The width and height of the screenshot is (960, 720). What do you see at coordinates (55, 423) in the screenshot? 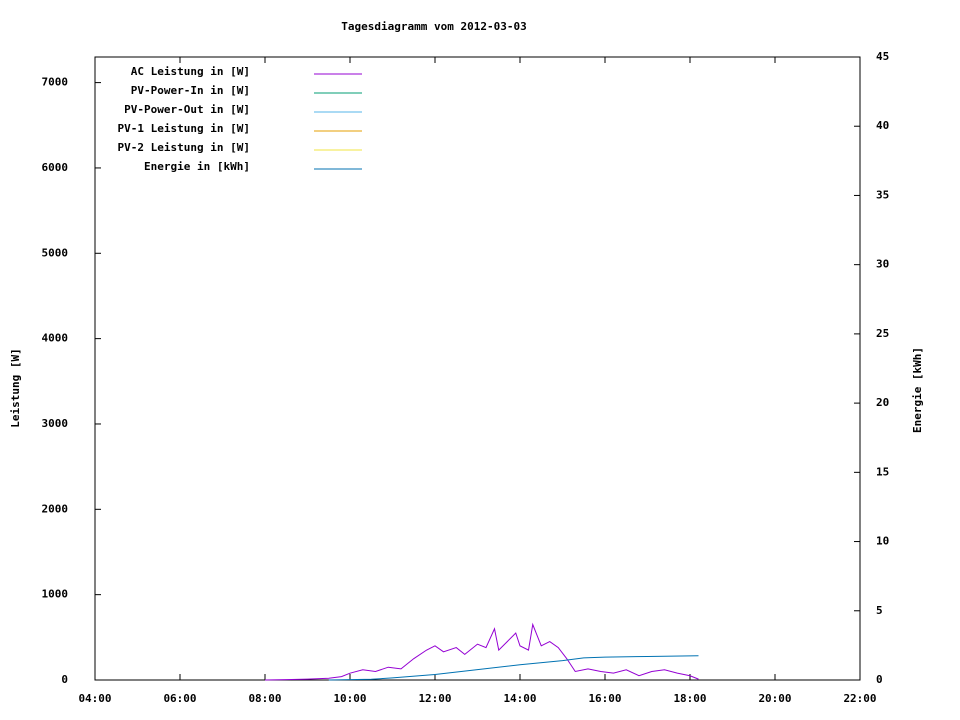
I see `y-tick-label: 3000` at bounding box center [55, 423].